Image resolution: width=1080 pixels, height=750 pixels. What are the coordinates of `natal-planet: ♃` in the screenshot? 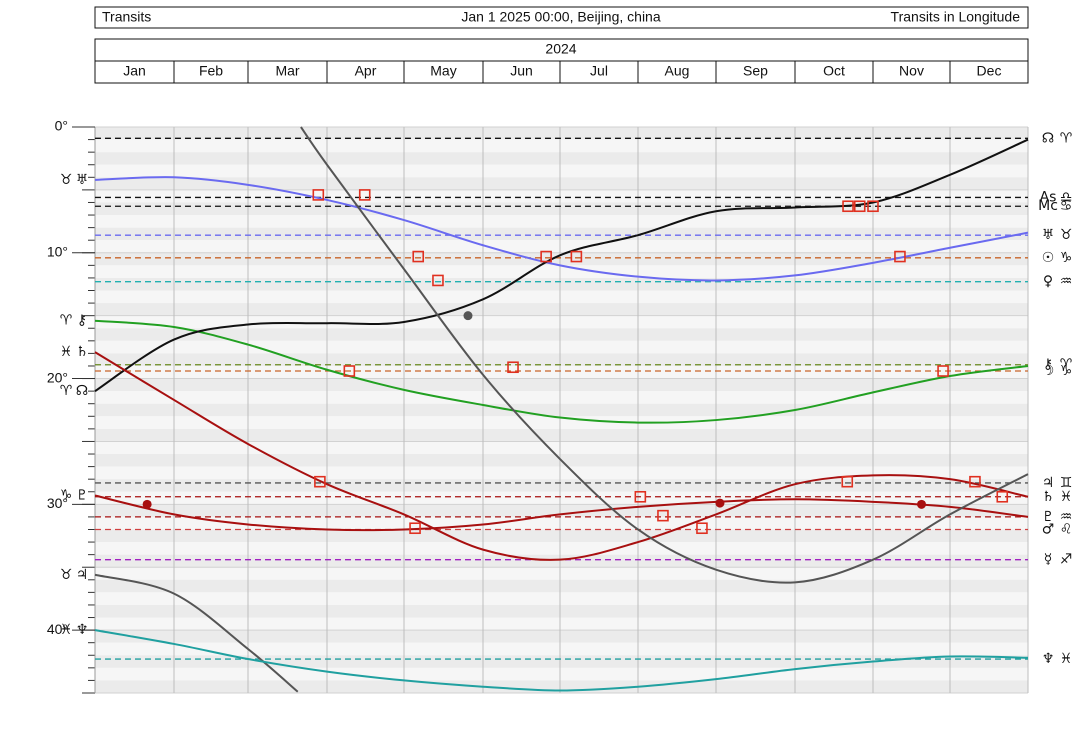 It's located at (1048, 483).